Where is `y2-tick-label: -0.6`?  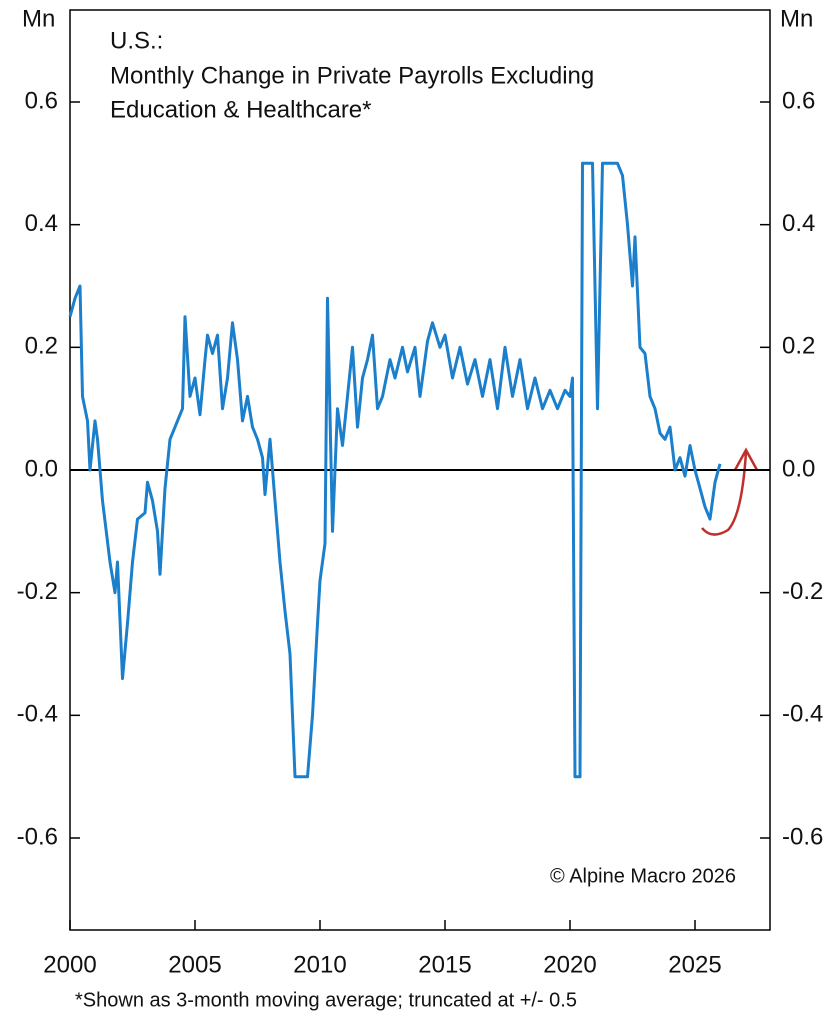 y2-tick-label: -0.6 is located at coordinates (802, 836).